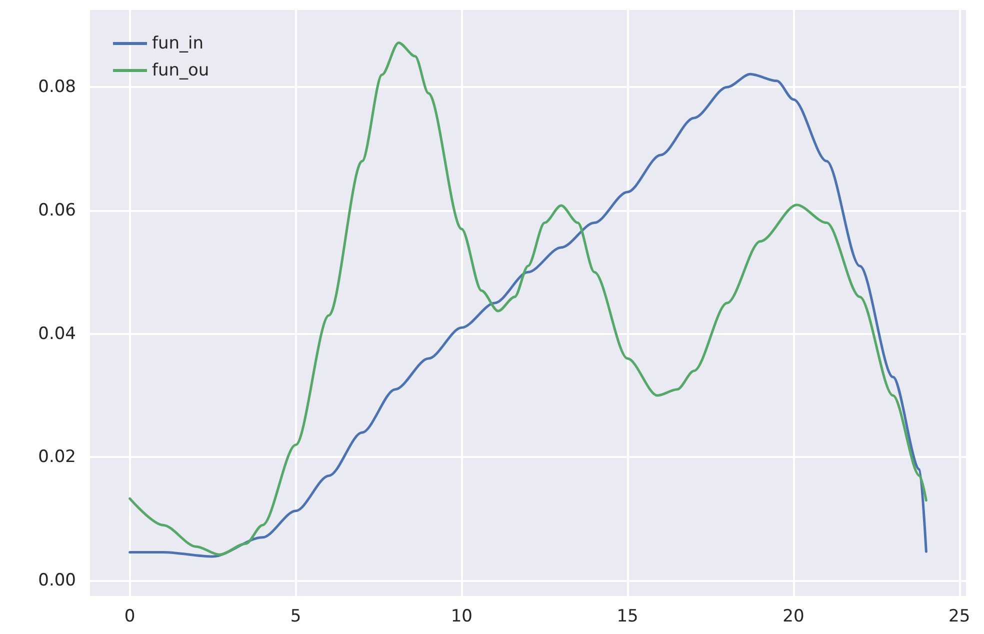 This screenshot has height=634, width=984. I want to click on y-tick-label: 0.02, so click(57, 457).